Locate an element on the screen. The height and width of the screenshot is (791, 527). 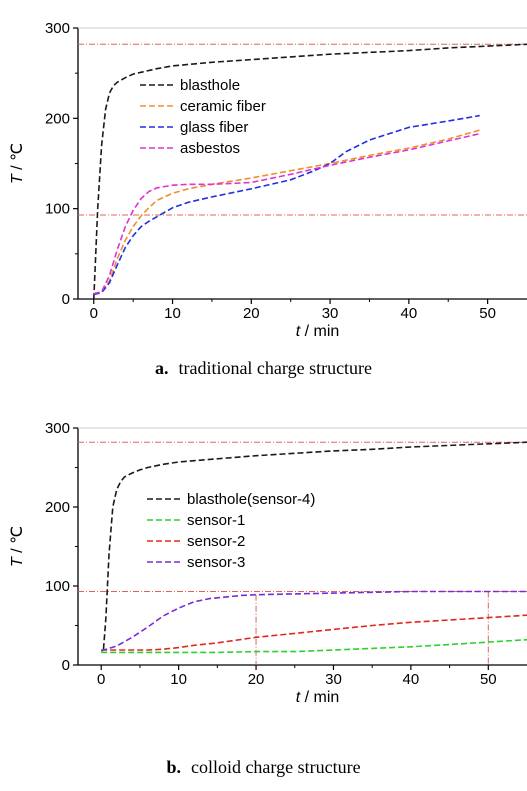
legend-label-0: blasthole is located at coordinates (210, 85).